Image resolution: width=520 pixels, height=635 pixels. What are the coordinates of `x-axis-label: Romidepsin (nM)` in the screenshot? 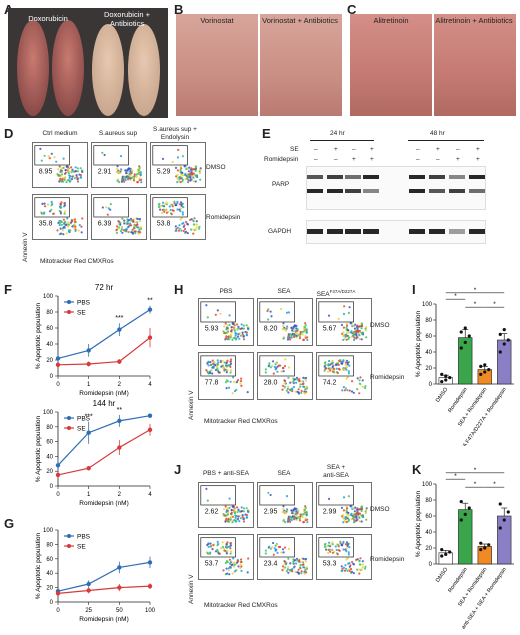 It's located at (104, 619).